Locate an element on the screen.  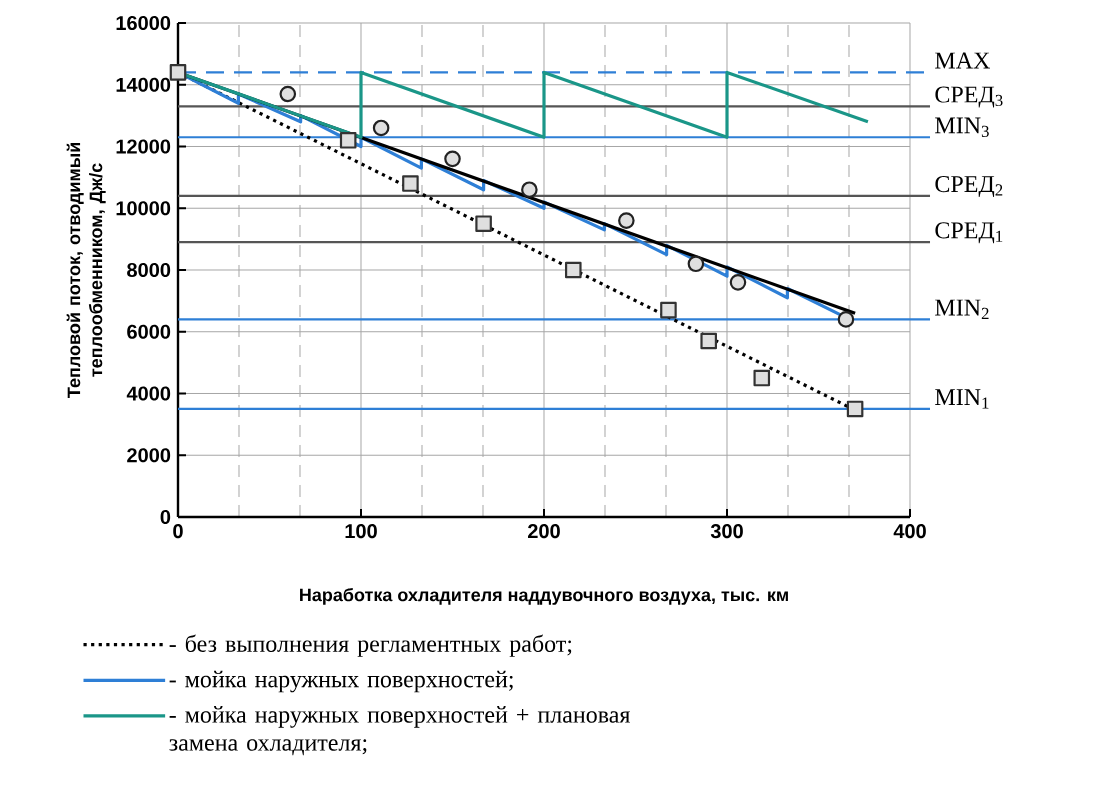
legend-label: - мойка наружных поверхностей + плановая замена охладителя; is located at coordinates (399, 731).